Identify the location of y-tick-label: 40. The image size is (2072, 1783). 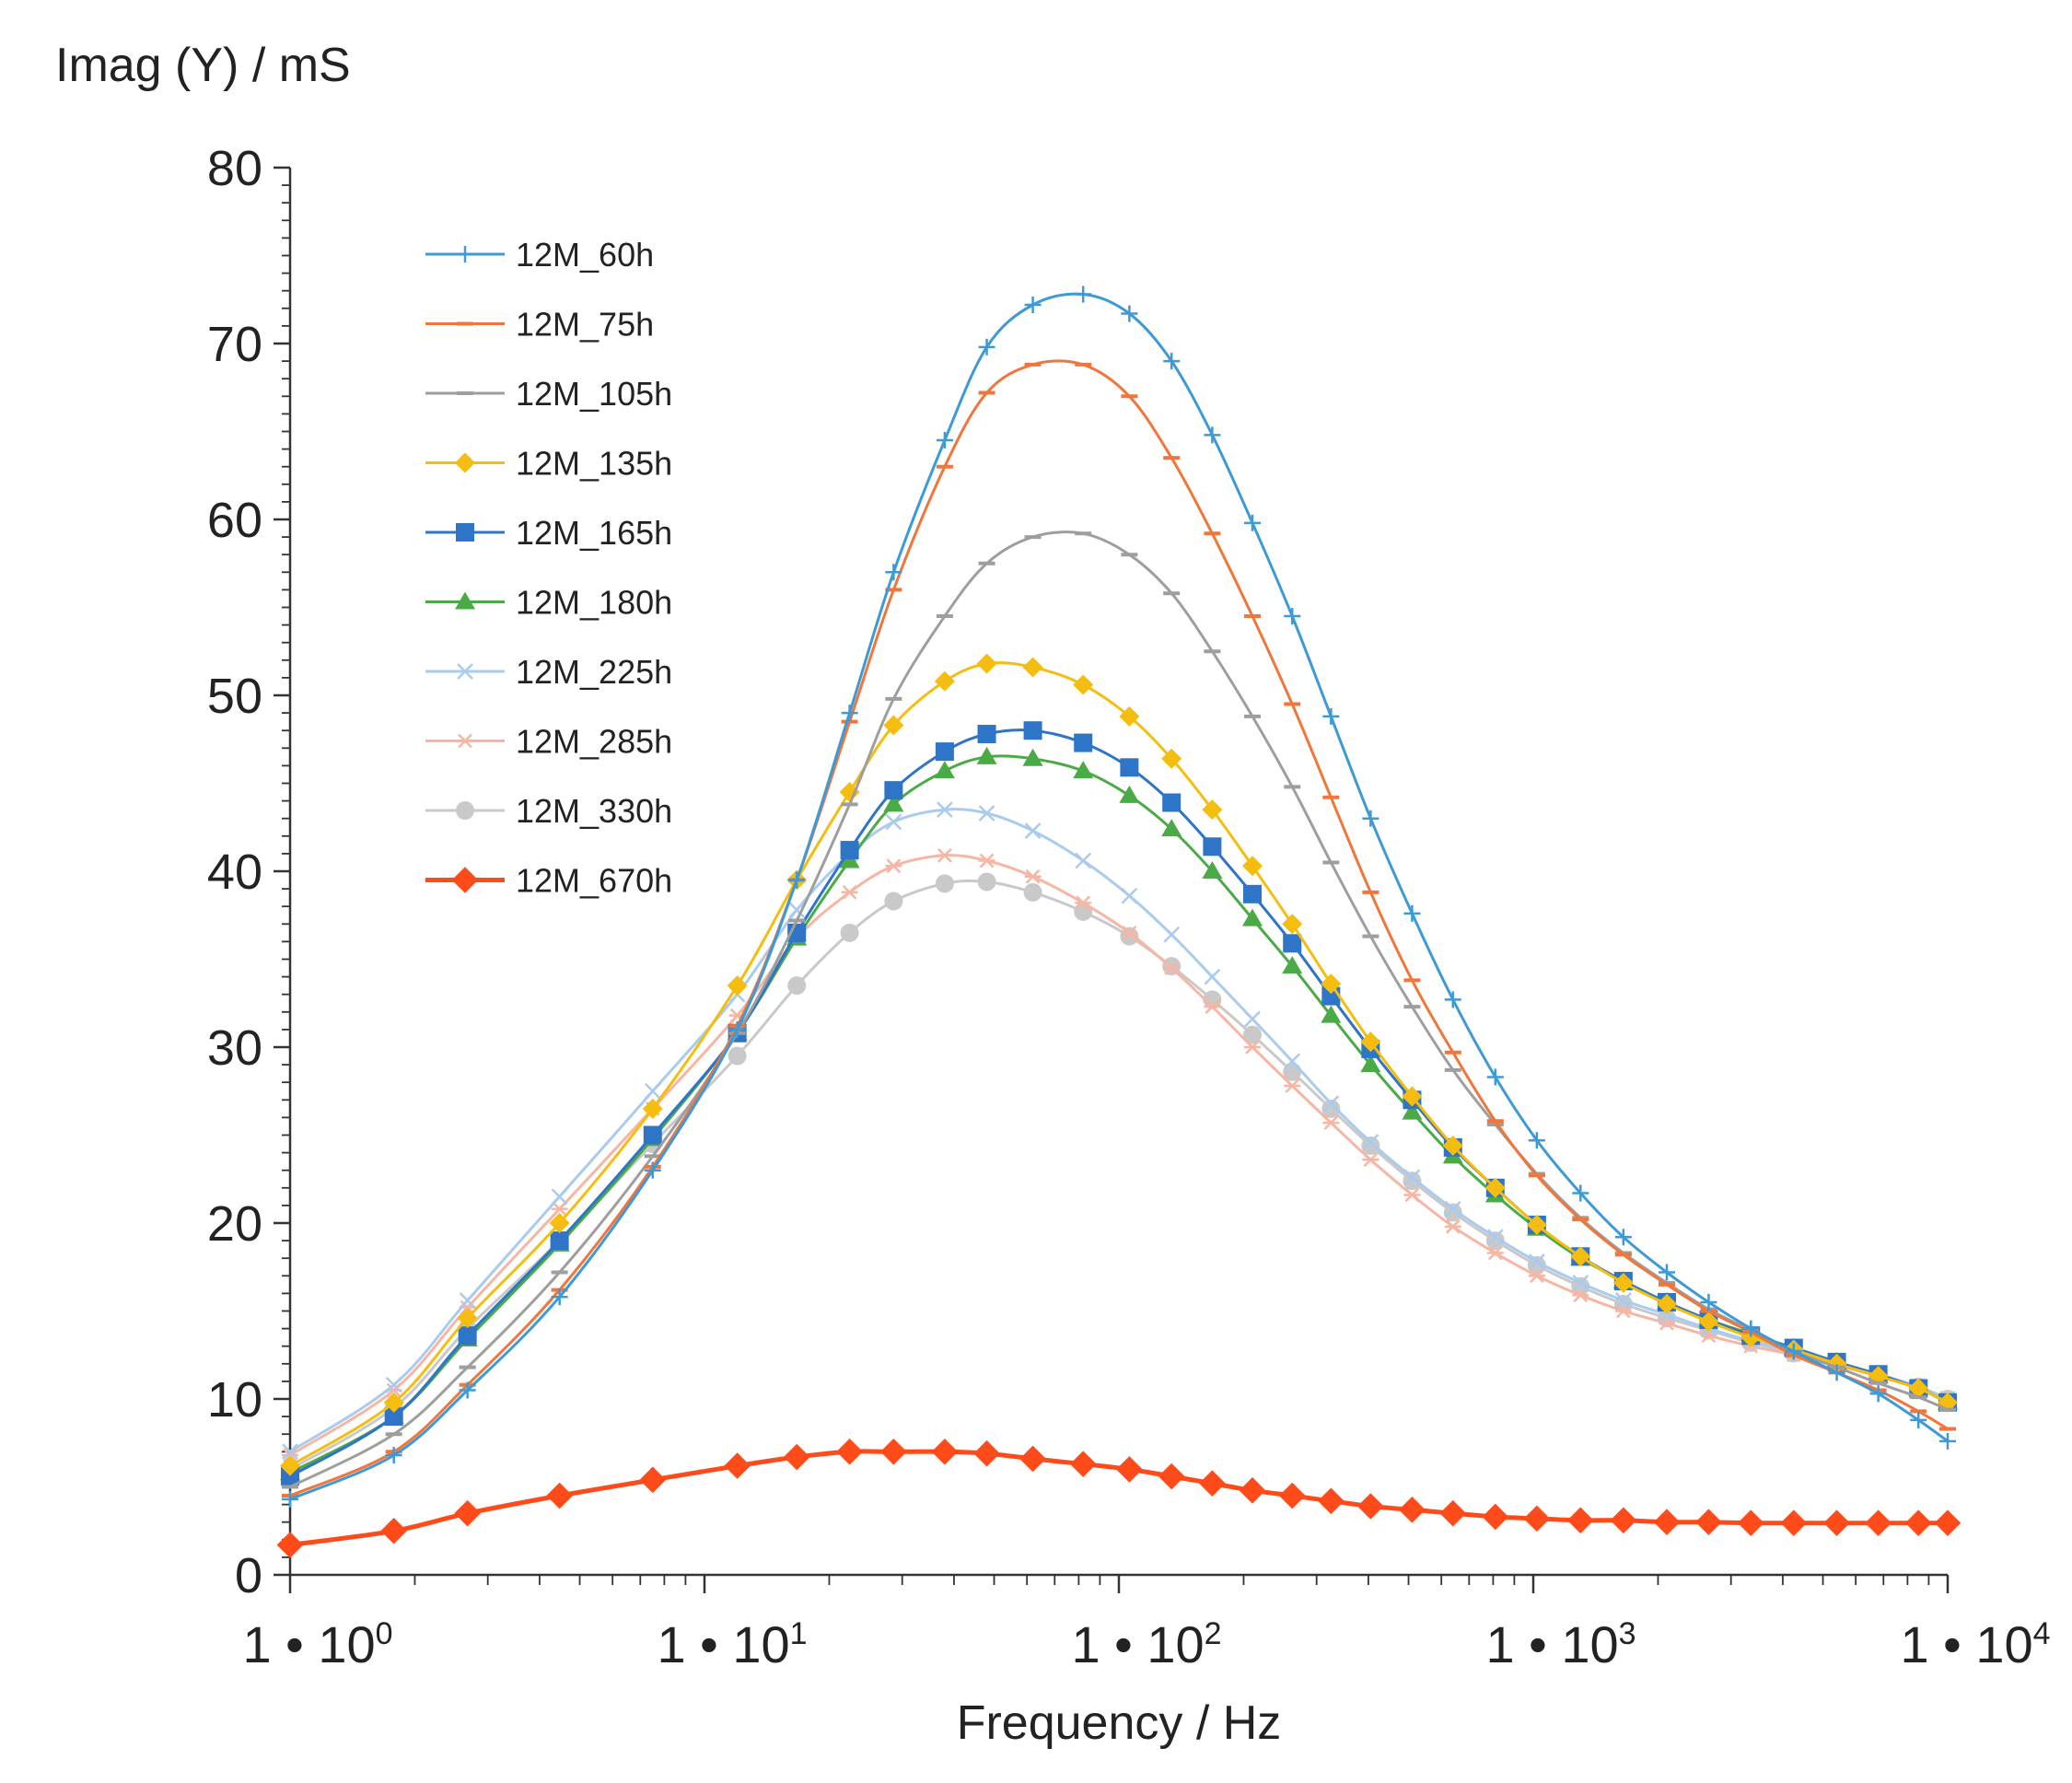
(234, 872).